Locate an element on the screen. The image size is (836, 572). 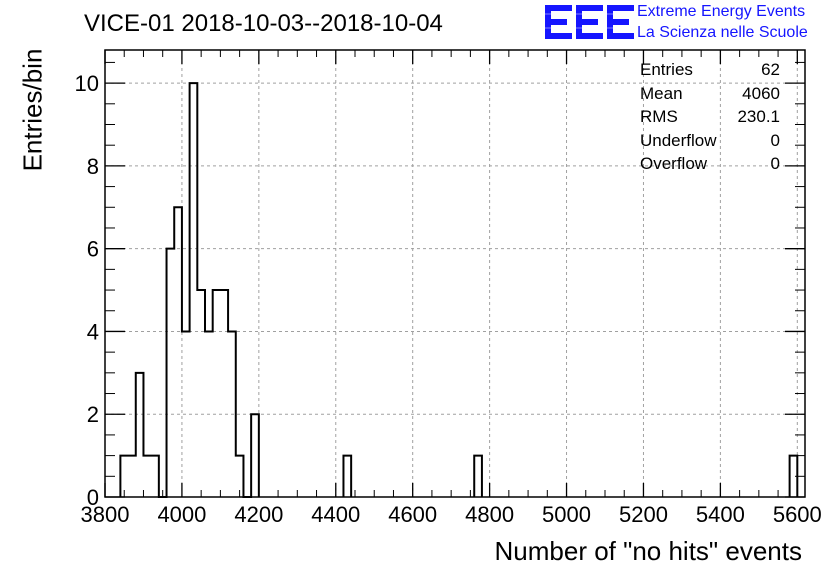
x-tick-label: 4800 is located at coordinates (489, 514).